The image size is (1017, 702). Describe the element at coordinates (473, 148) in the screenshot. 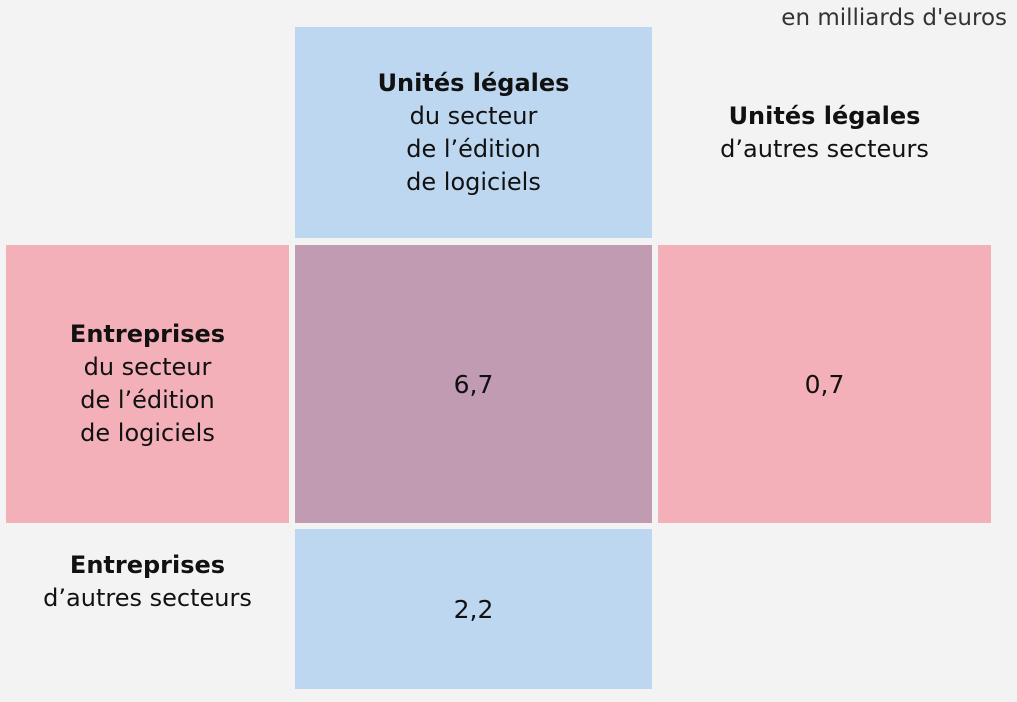

I see `column-header-subtitle-line: de l’édition` at that location.